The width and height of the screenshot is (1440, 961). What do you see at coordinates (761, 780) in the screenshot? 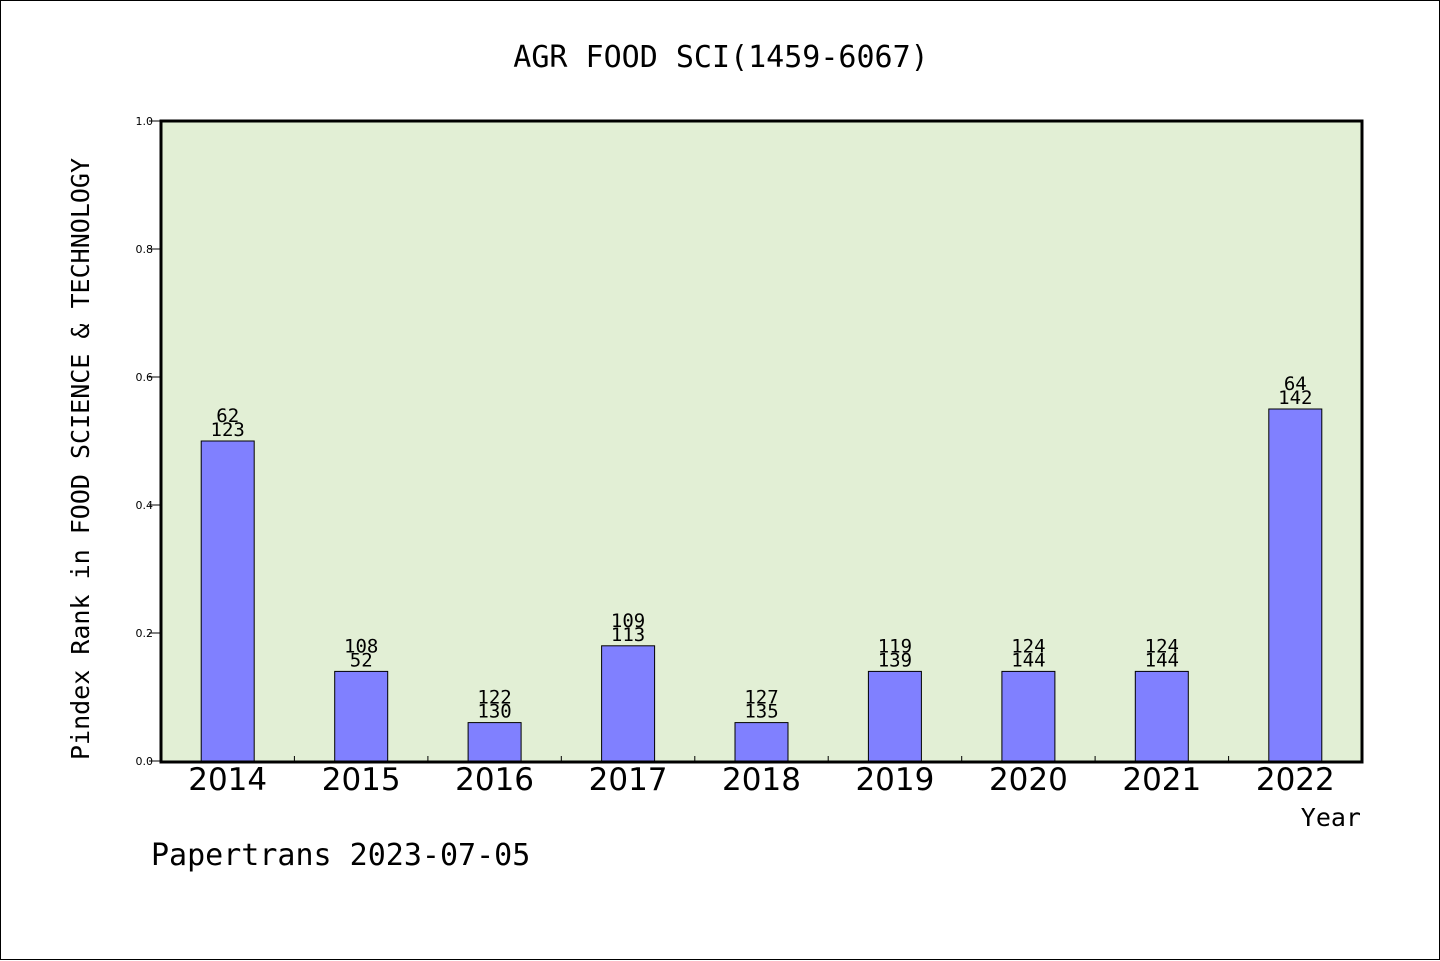
I see `x-tick-label-2018: 2018` at bounding box center [761, 780].